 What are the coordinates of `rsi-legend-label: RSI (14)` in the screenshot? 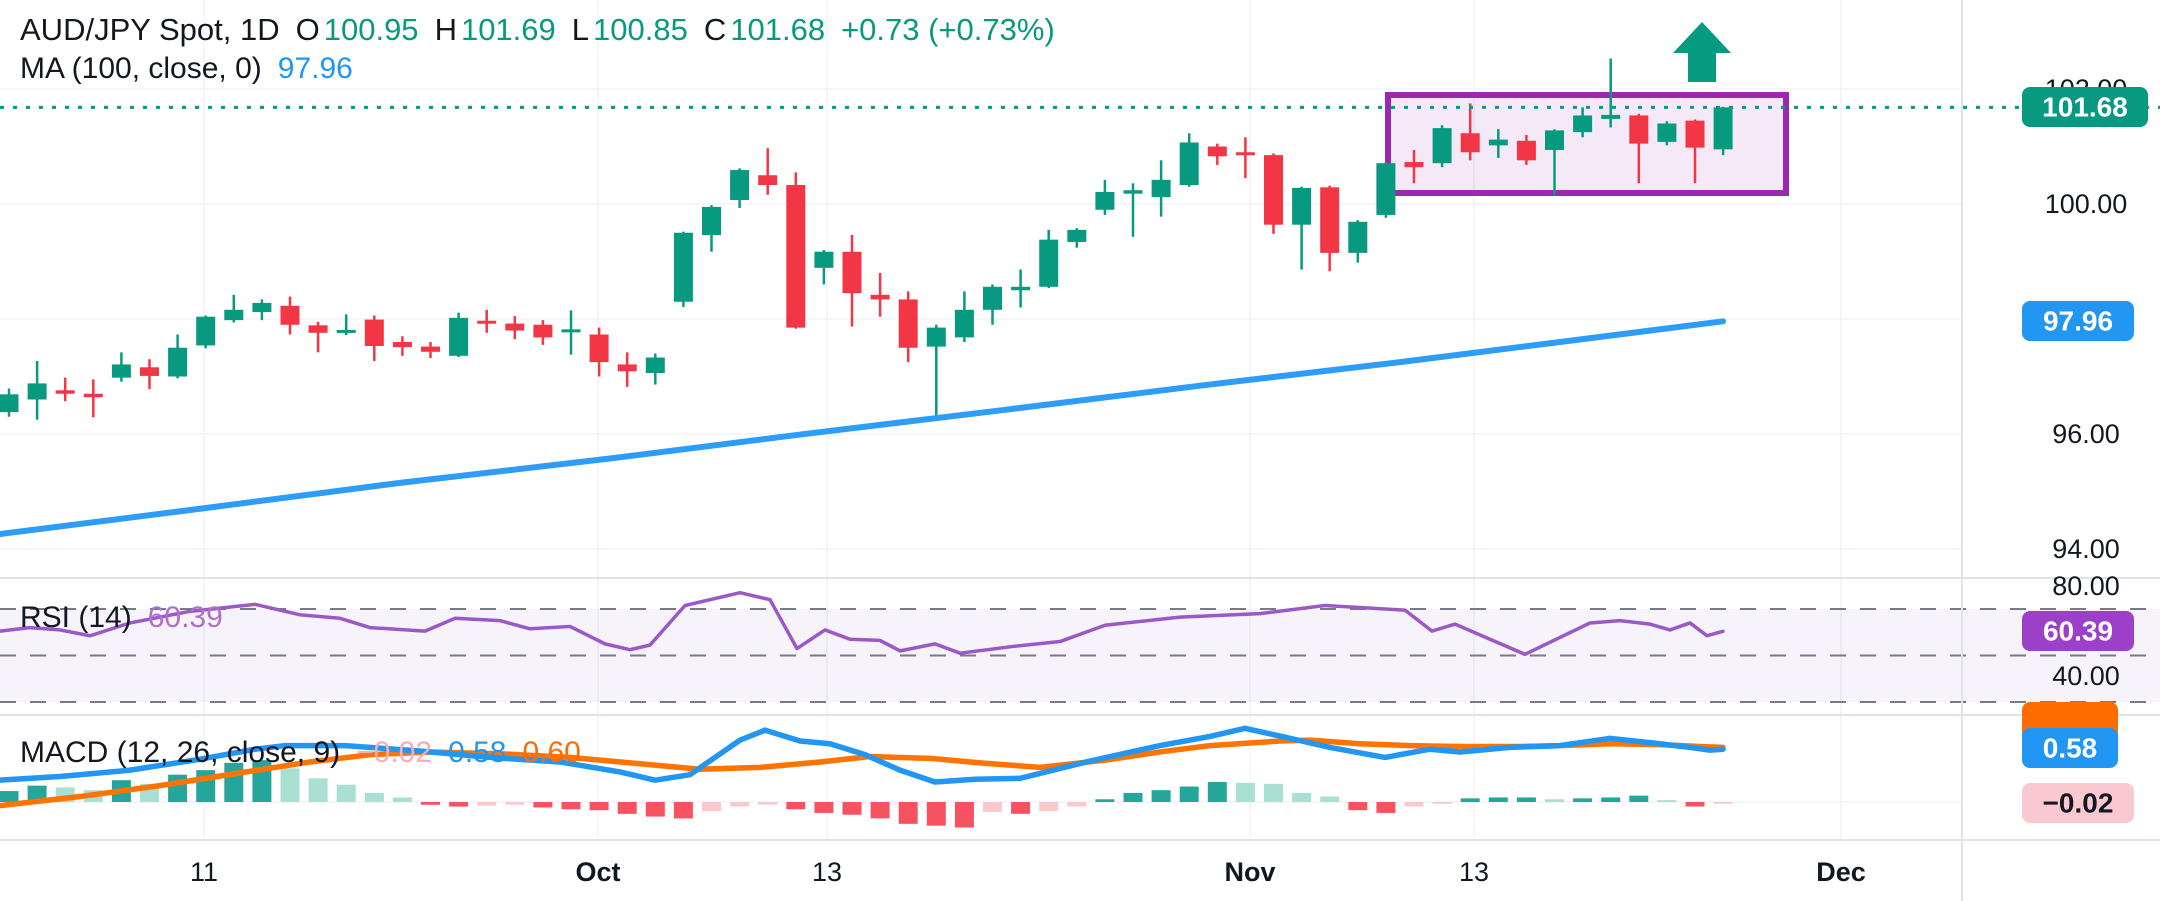 It's located at (76, 617).